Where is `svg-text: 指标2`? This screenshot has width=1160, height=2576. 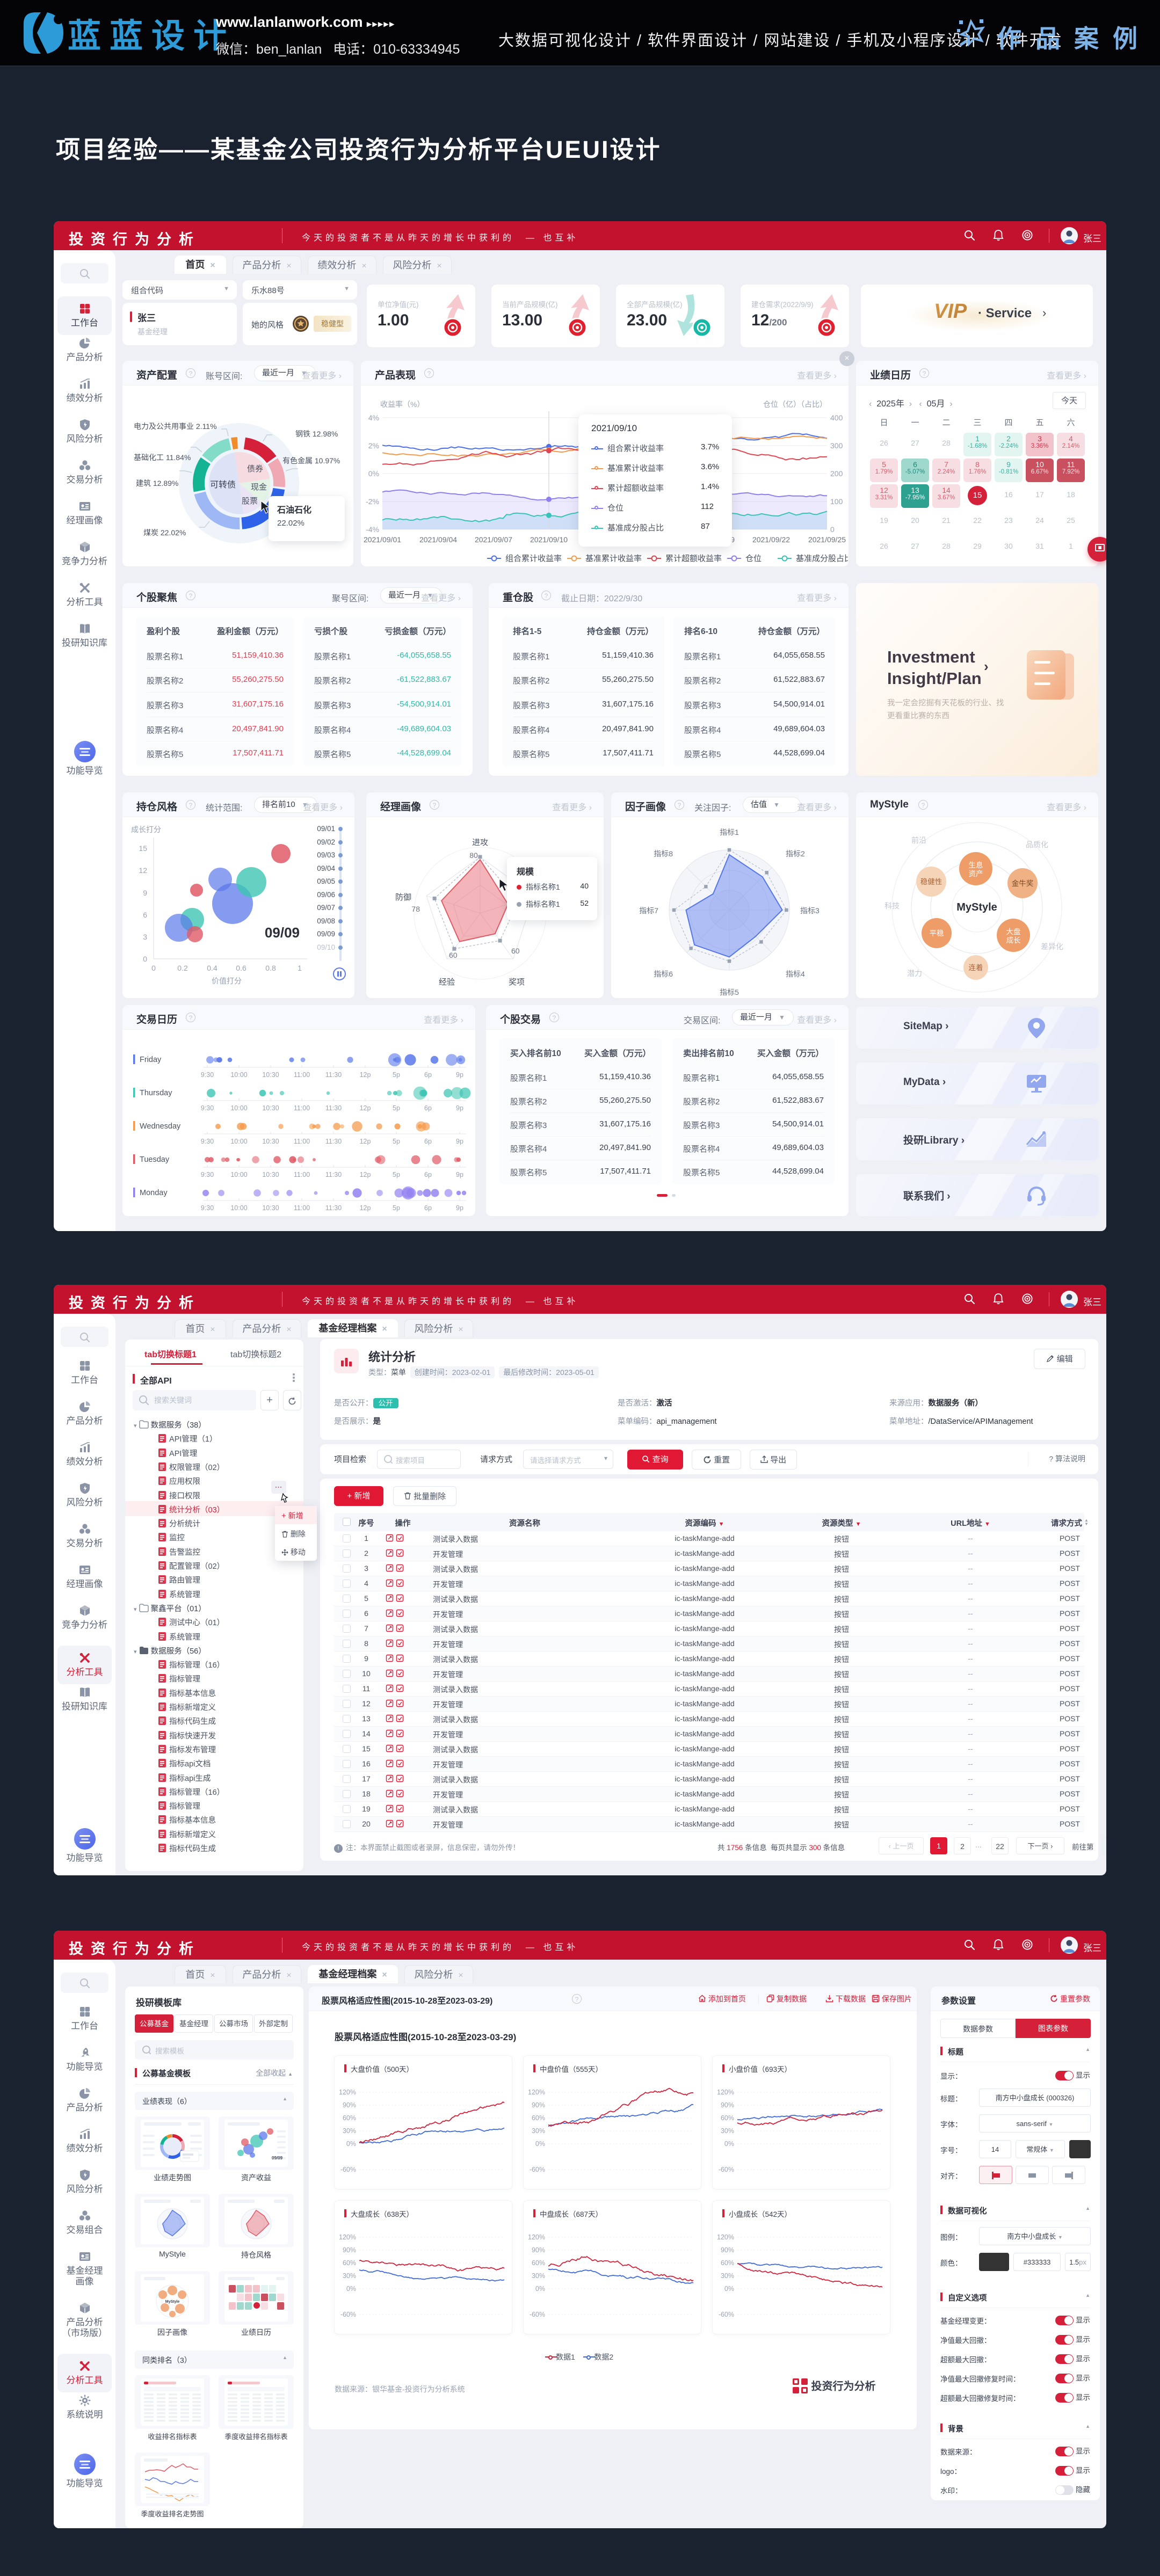
svg-text: 指标2 is located at coordinates (796, 853).